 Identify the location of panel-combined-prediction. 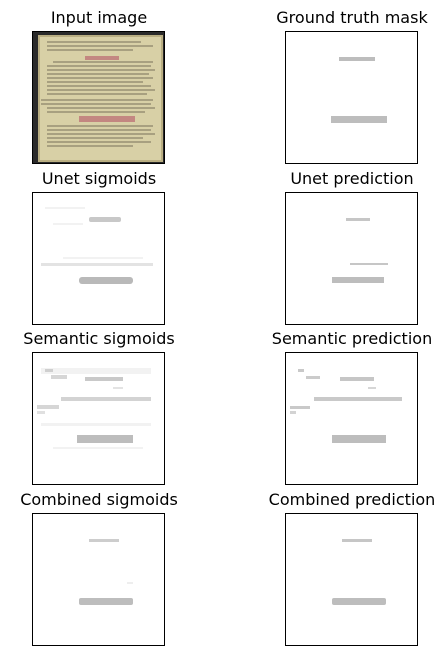
(351, 579).